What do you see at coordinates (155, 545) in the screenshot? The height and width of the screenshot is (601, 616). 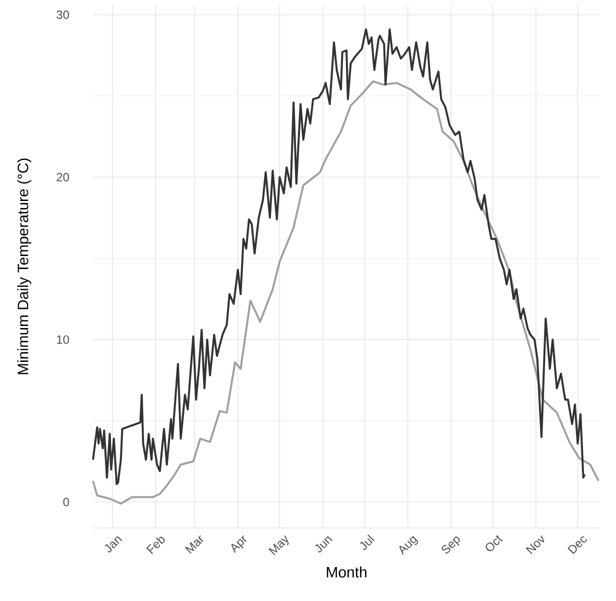 I see `x-tick-label: Feb` at bounding box center [155, 545].